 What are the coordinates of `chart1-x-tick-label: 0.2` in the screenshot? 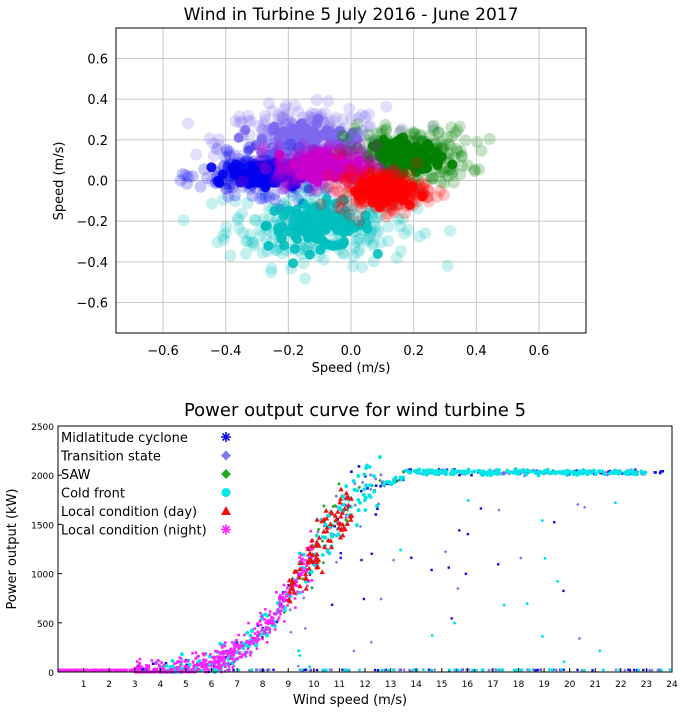 It's located at (413, 351).